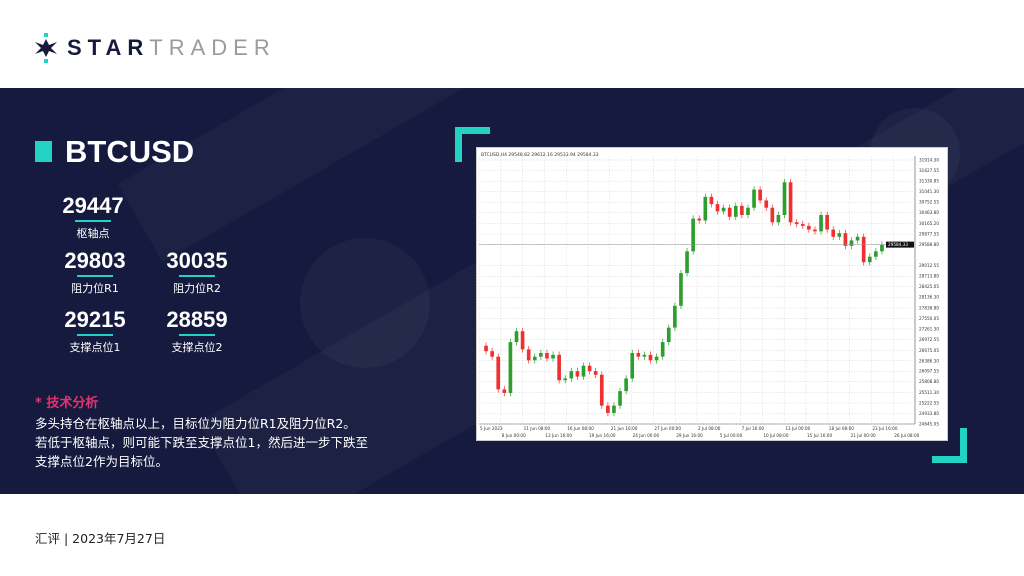  What do you see at coordinates (43, 151) in the screenshot?
I see `symbol-marker` at bounding box center [43, 151].